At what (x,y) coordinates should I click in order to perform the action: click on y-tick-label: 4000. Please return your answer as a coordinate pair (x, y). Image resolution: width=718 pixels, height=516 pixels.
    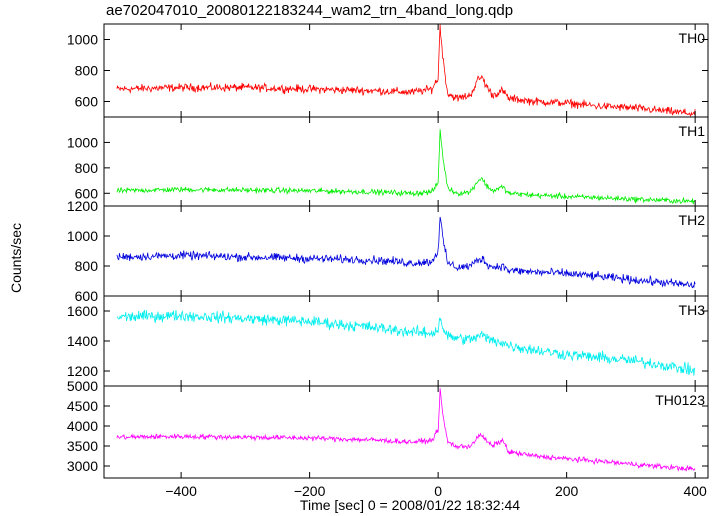
    Looking at the image, I should click on (82, 426).